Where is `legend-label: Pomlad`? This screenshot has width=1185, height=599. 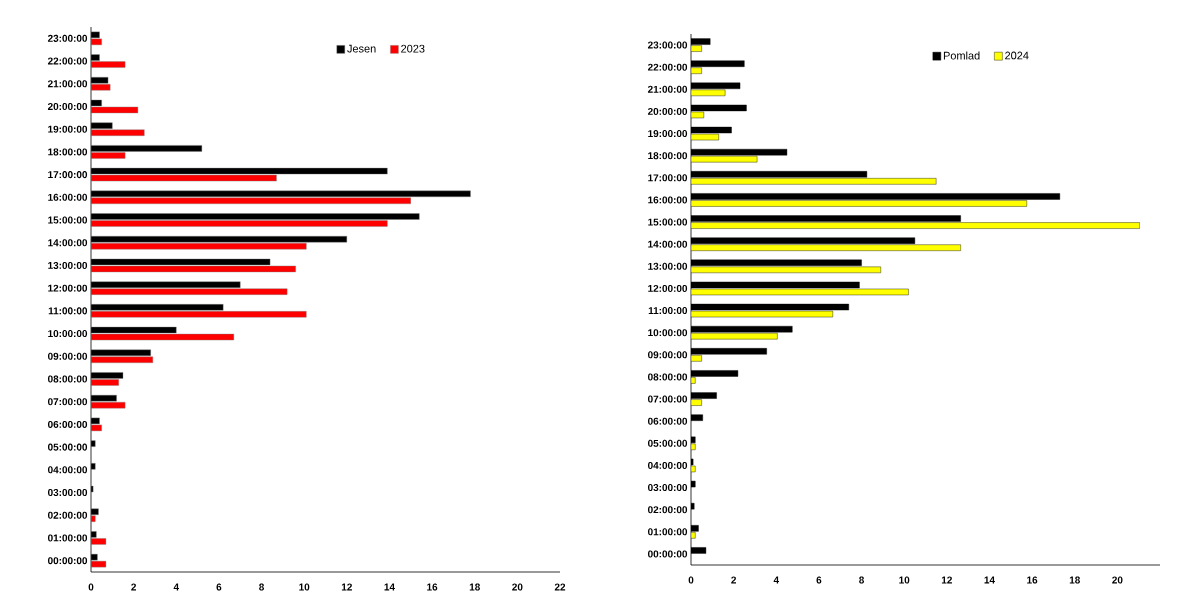 legend-label: Pomlad is located at coordinates (961, 55).